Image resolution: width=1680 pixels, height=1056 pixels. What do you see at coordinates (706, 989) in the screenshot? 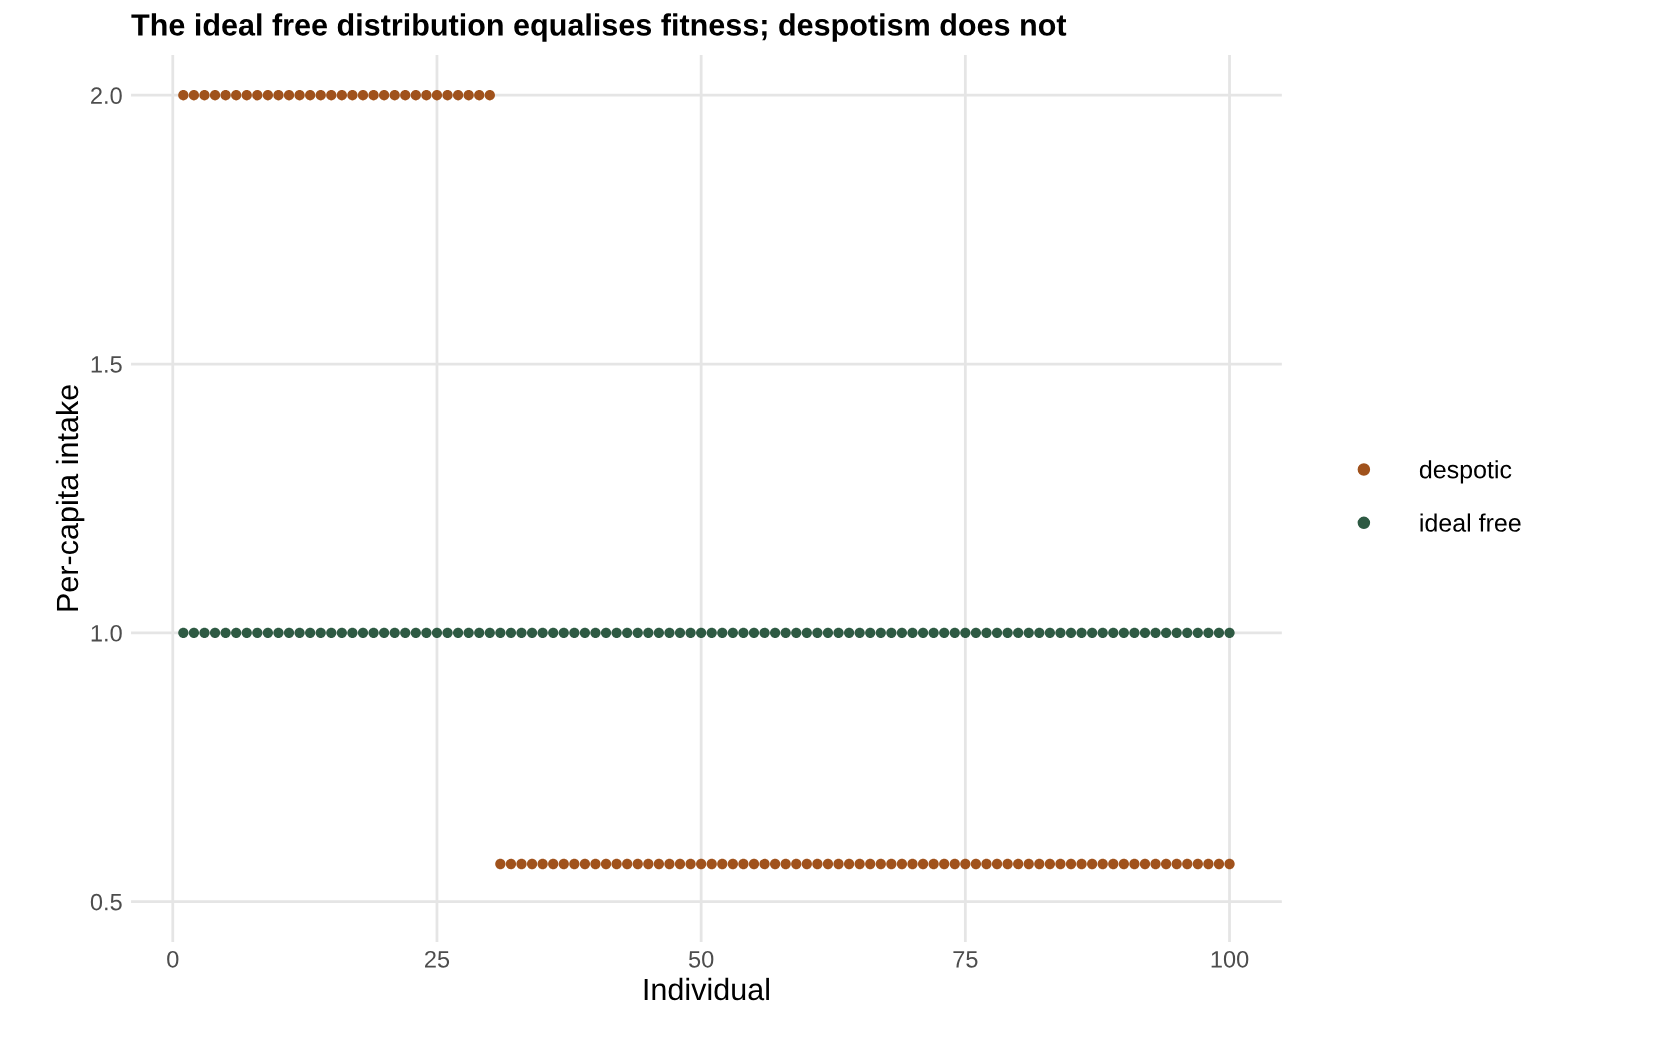
I see `x-axis-title: Individual` at bounding box center [706, 989].